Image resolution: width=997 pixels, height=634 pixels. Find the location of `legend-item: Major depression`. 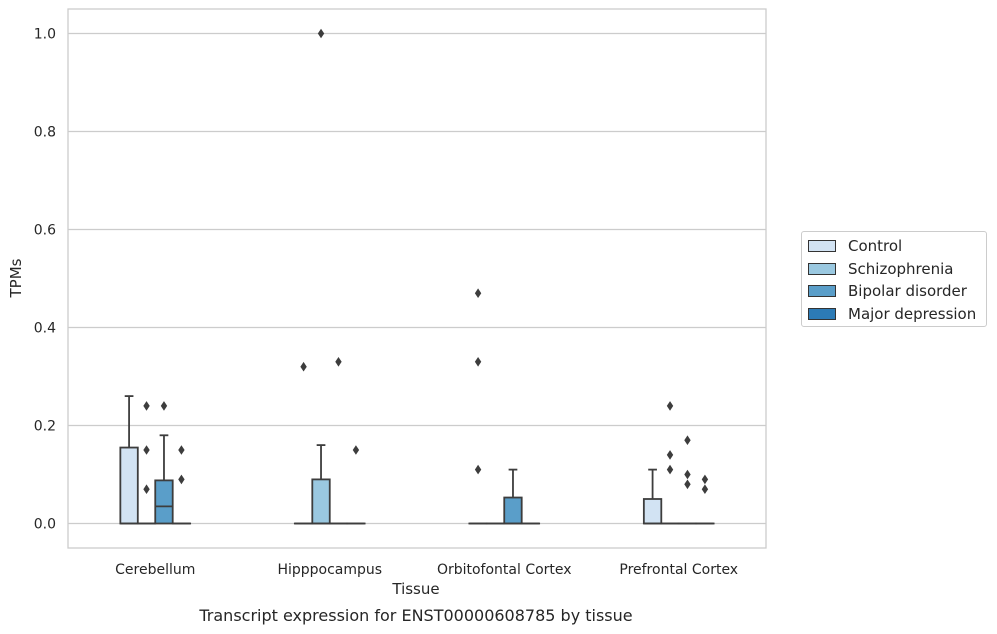

legend-item: Major depression is located at coordinates (897, 314).